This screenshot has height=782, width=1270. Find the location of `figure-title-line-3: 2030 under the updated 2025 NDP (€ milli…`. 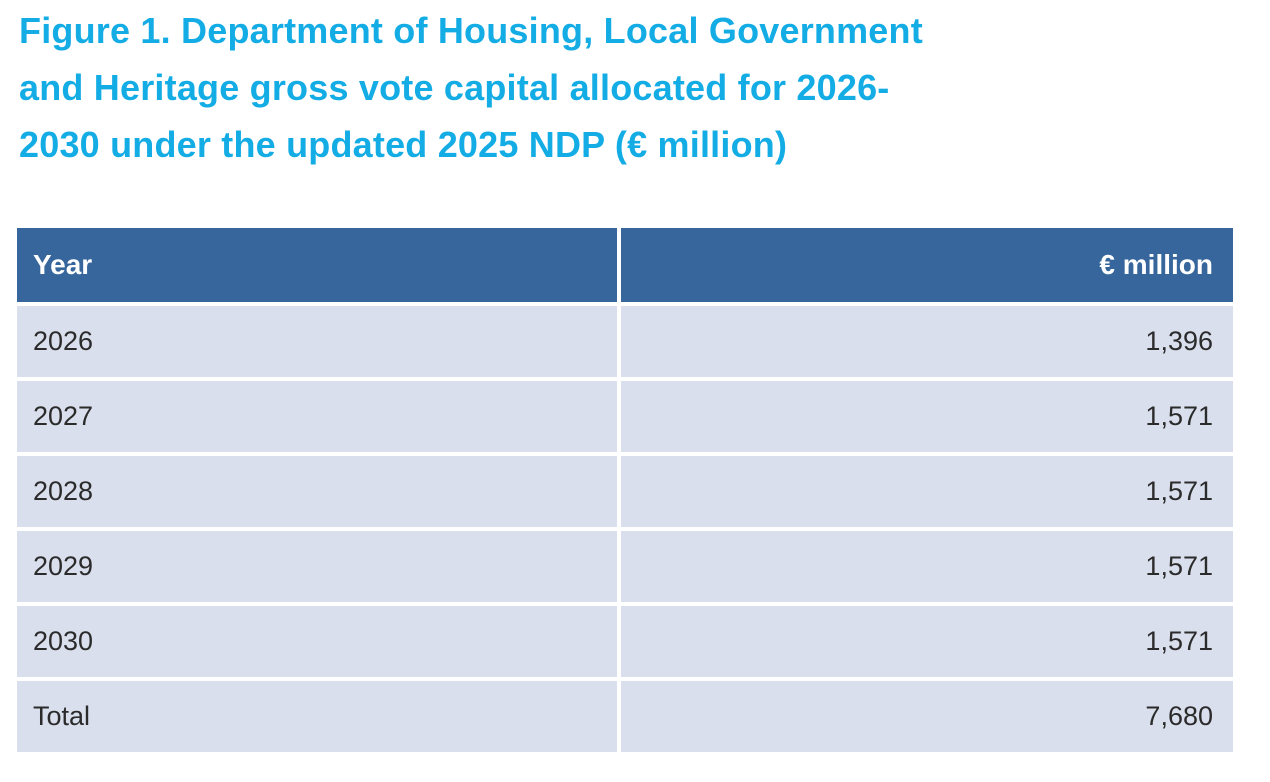

figure-title-line-3: 2030 under the updated 2025 NDP (€ milli… is located at coordinates (403, 144).